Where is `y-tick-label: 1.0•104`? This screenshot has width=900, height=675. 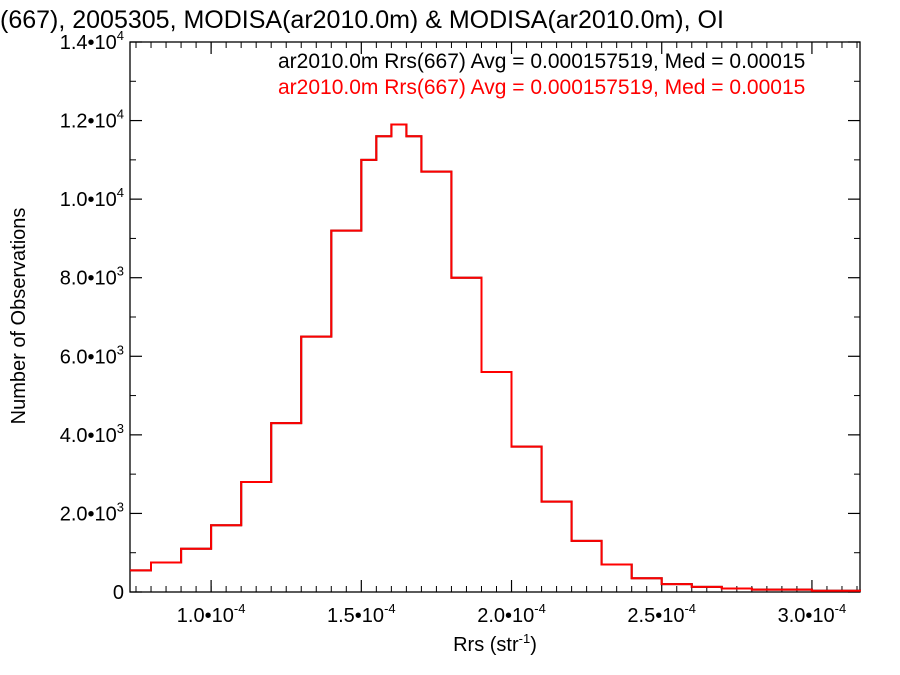 y-tick-label: 1.0•104 is located at coordinates (92, 198).